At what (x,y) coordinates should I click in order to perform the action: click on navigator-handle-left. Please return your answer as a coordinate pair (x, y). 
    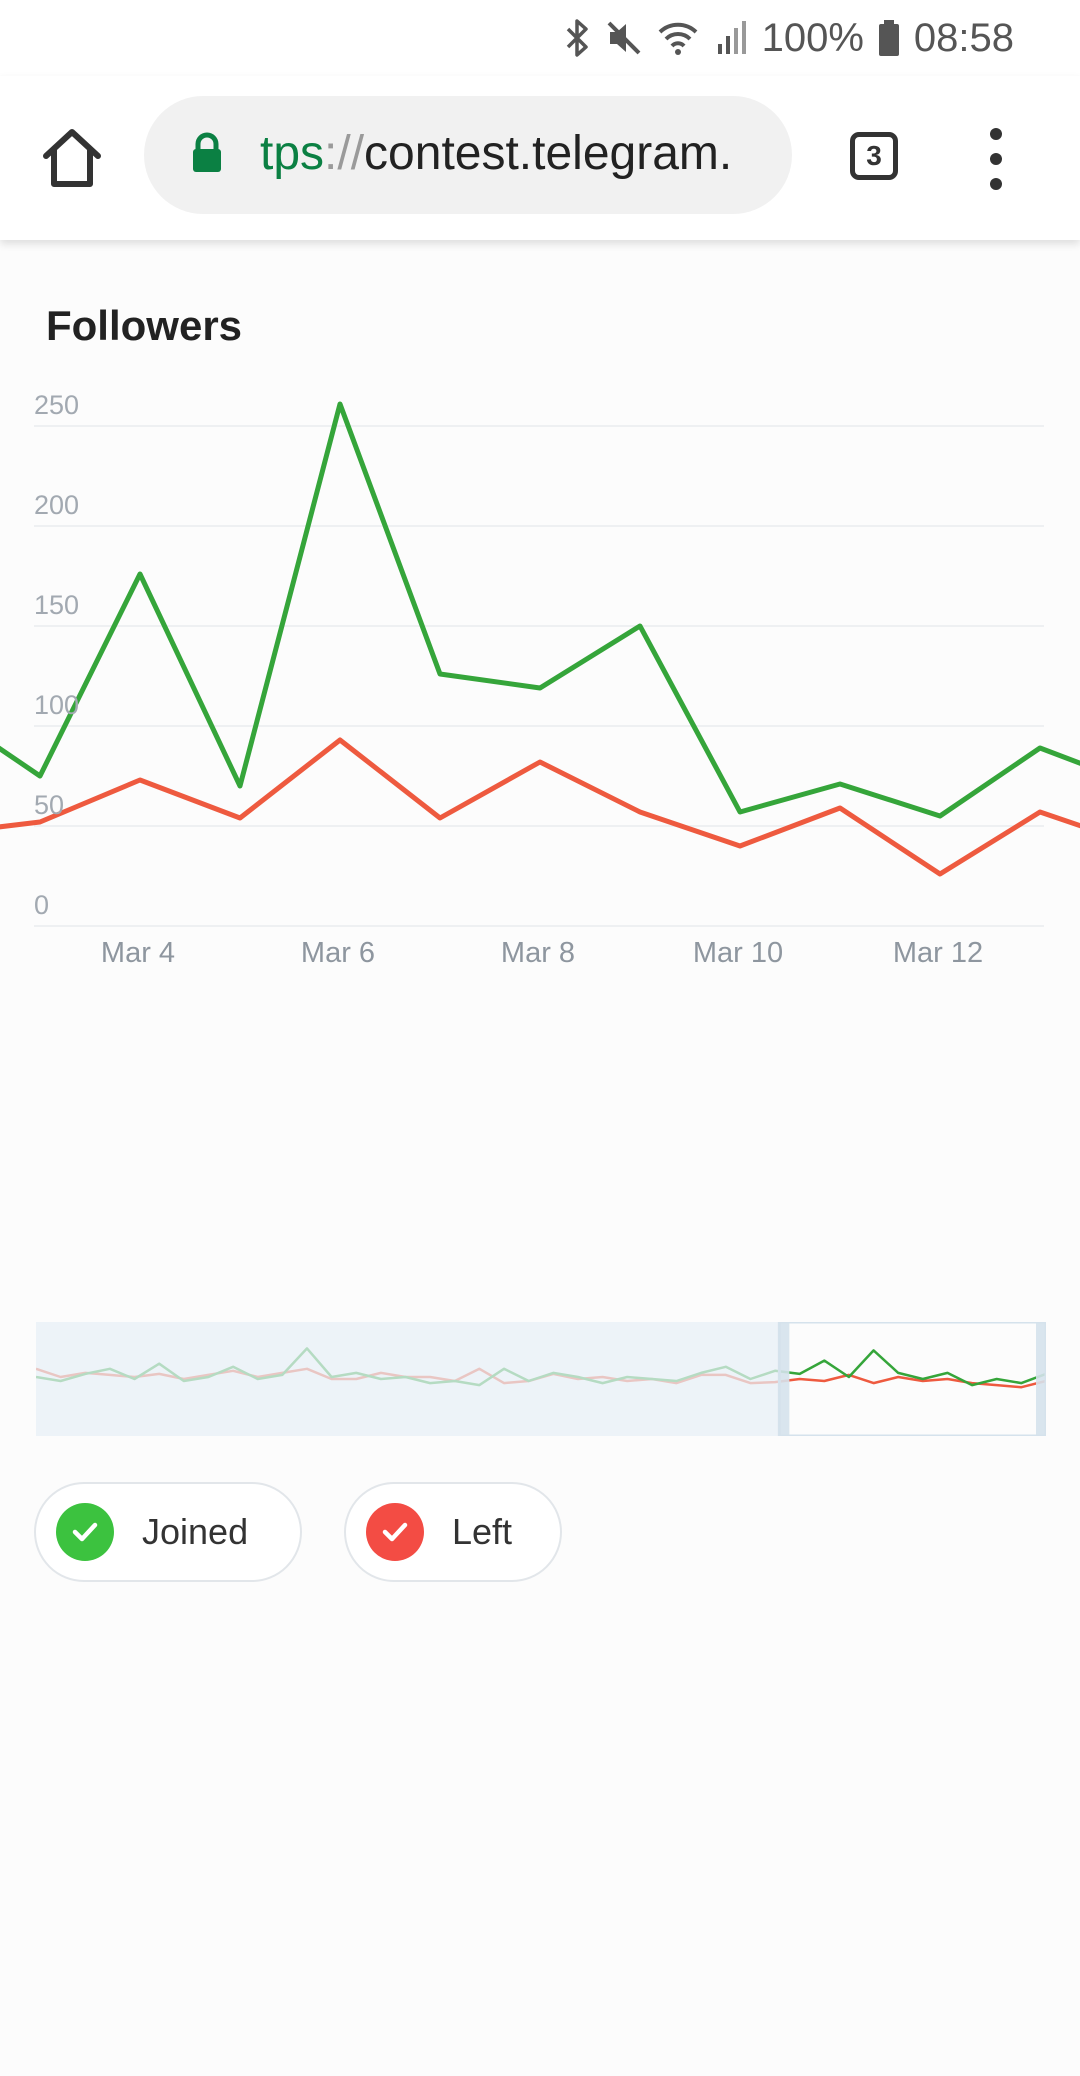
    Looking at the image, I should click on (784, 1379).